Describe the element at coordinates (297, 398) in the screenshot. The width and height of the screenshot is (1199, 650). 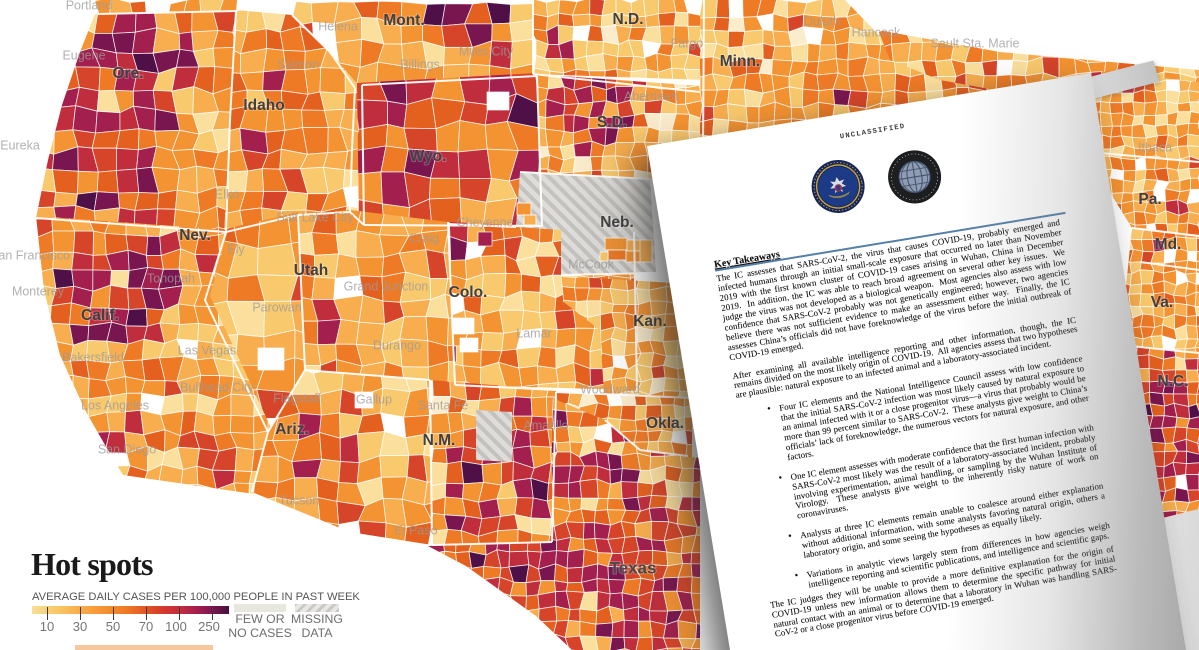
I see `svg-text: Flagstaff` at that location.